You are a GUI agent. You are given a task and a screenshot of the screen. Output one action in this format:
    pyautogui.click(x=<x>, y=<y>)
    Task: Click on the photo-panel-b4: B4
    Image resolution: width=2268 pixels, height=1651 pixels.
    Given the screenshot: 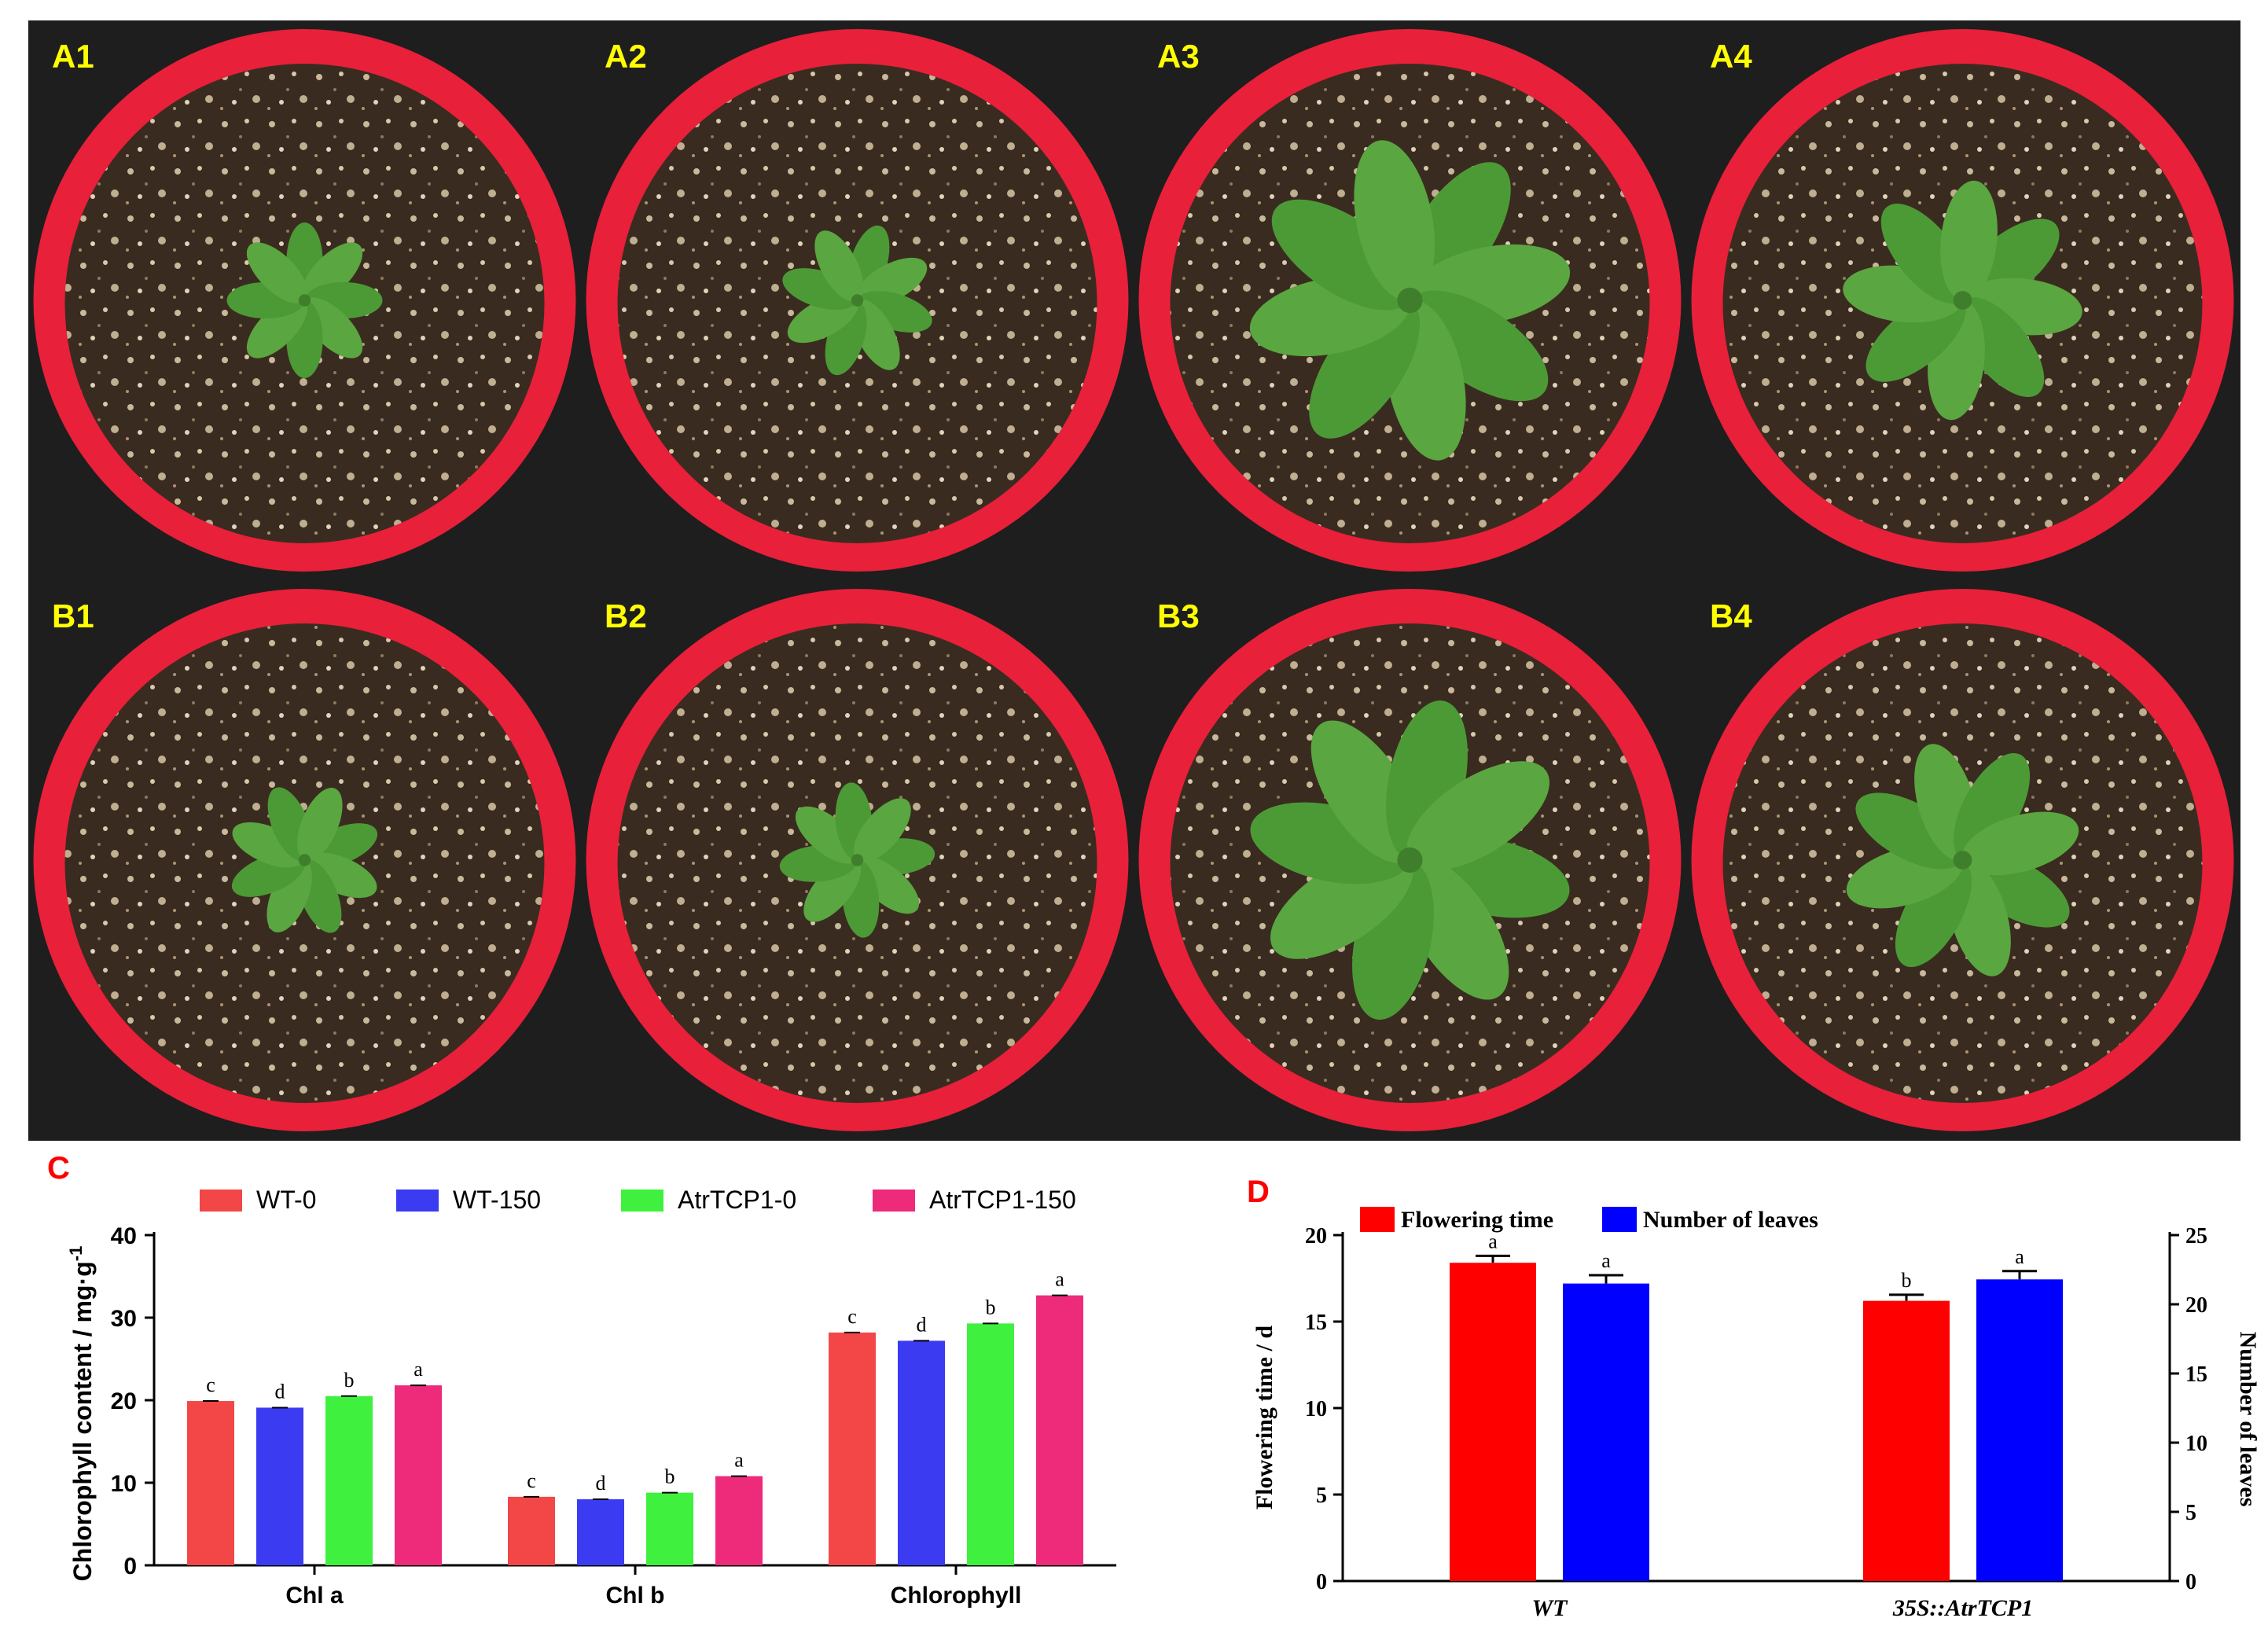 What is the action you would take?
    pyautogui.click(x=1963, y=860)
    